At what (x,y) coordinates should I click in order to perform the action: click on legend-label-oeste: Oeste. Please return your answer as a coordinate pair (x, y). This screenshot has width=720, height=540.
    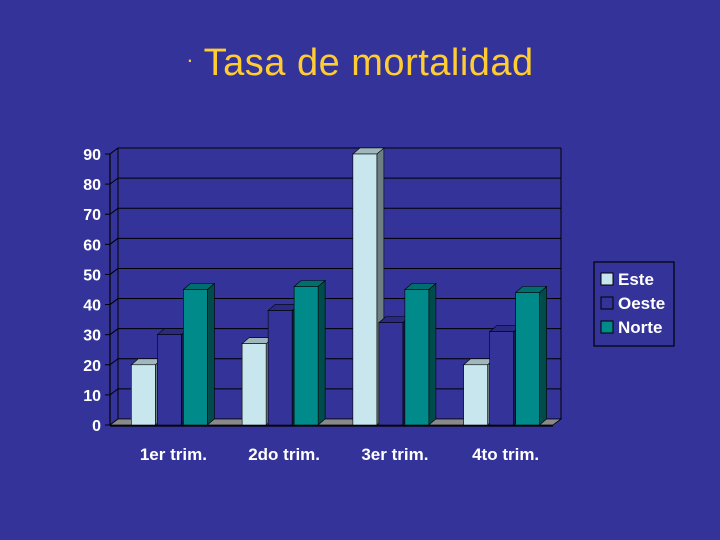
    Looking at the image, I should click on (641, 303).